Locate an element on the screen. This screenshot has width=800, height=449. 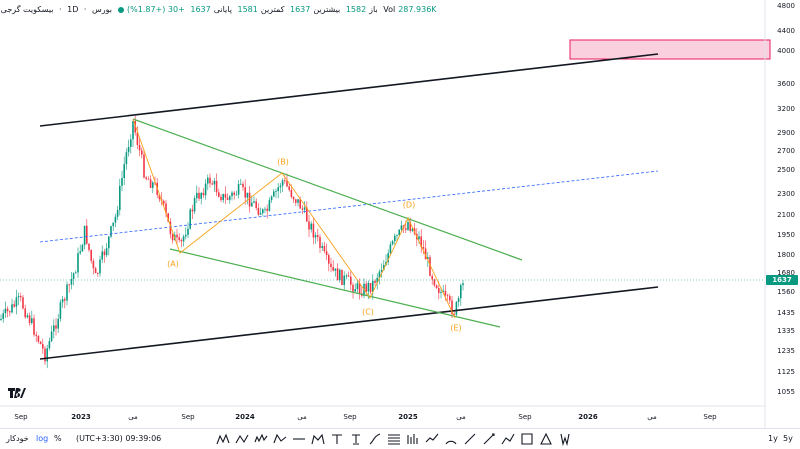
arc-icon is located at coordinates (451, 439).